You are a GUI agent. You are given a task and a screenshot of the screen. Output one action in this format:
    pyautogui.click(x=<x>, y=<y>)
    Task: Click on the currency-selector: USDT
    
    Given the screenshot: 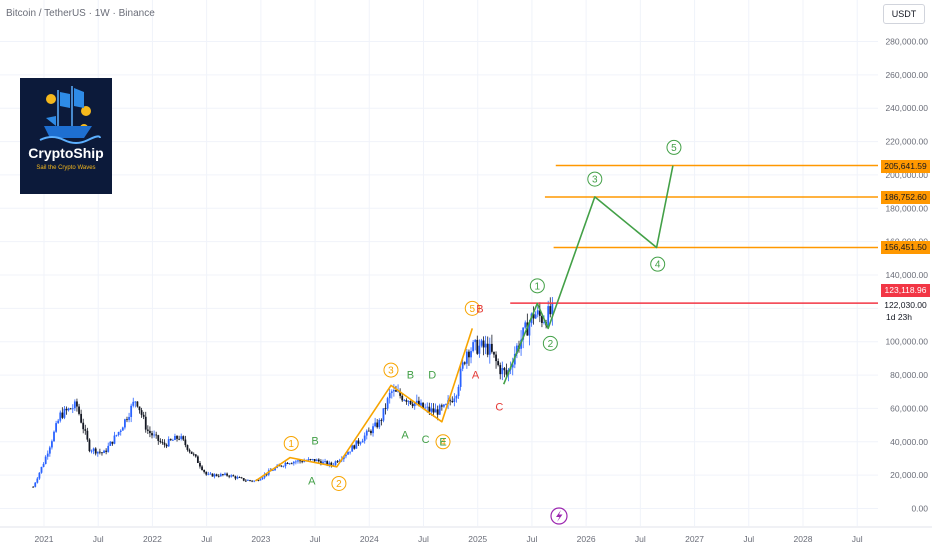 What is the action you would take?
    pyautogui.click(x=904, y=14)
    